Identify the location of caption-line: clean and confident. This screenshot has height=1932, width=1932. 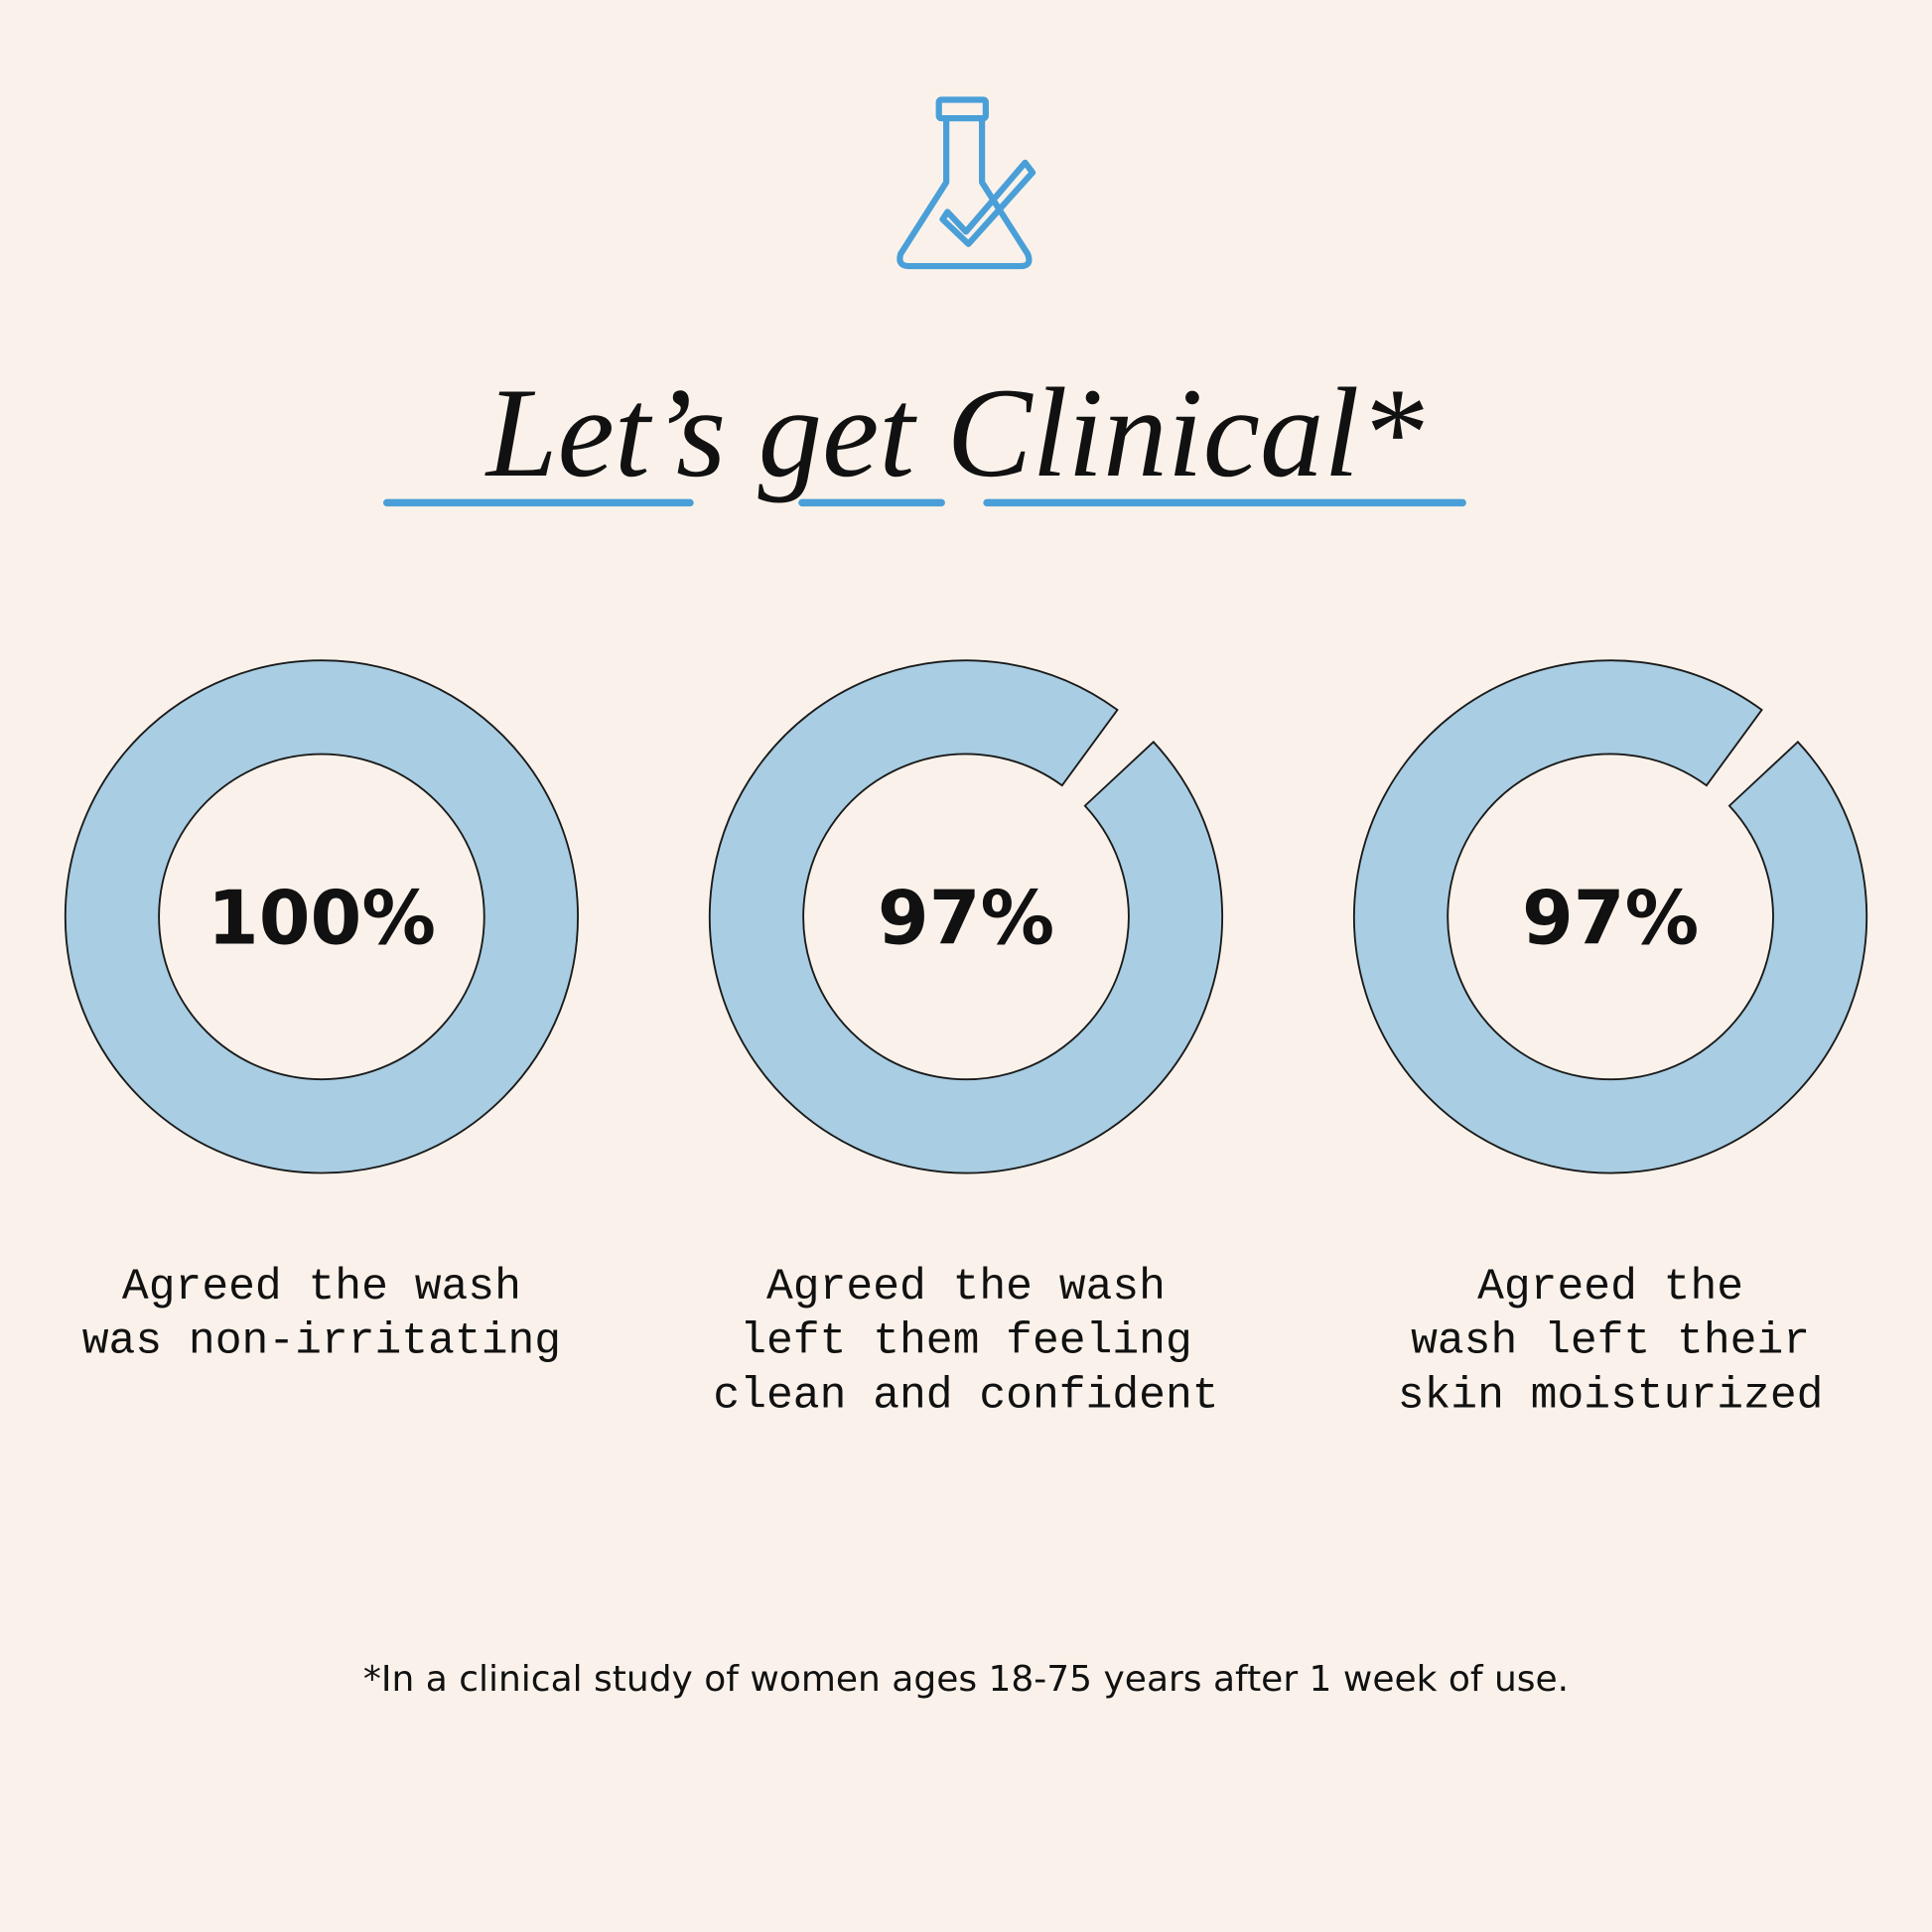
(966, 1396).